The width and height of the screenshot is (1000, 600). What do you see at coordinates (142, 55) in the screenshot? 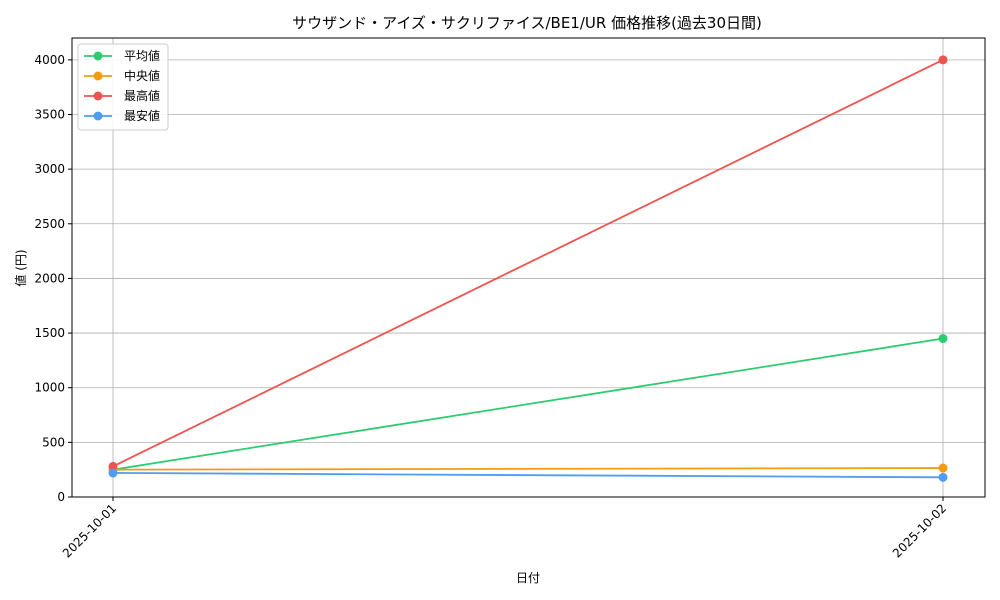
I see `legend-label: 平均値` at bounding box center [142, 55].